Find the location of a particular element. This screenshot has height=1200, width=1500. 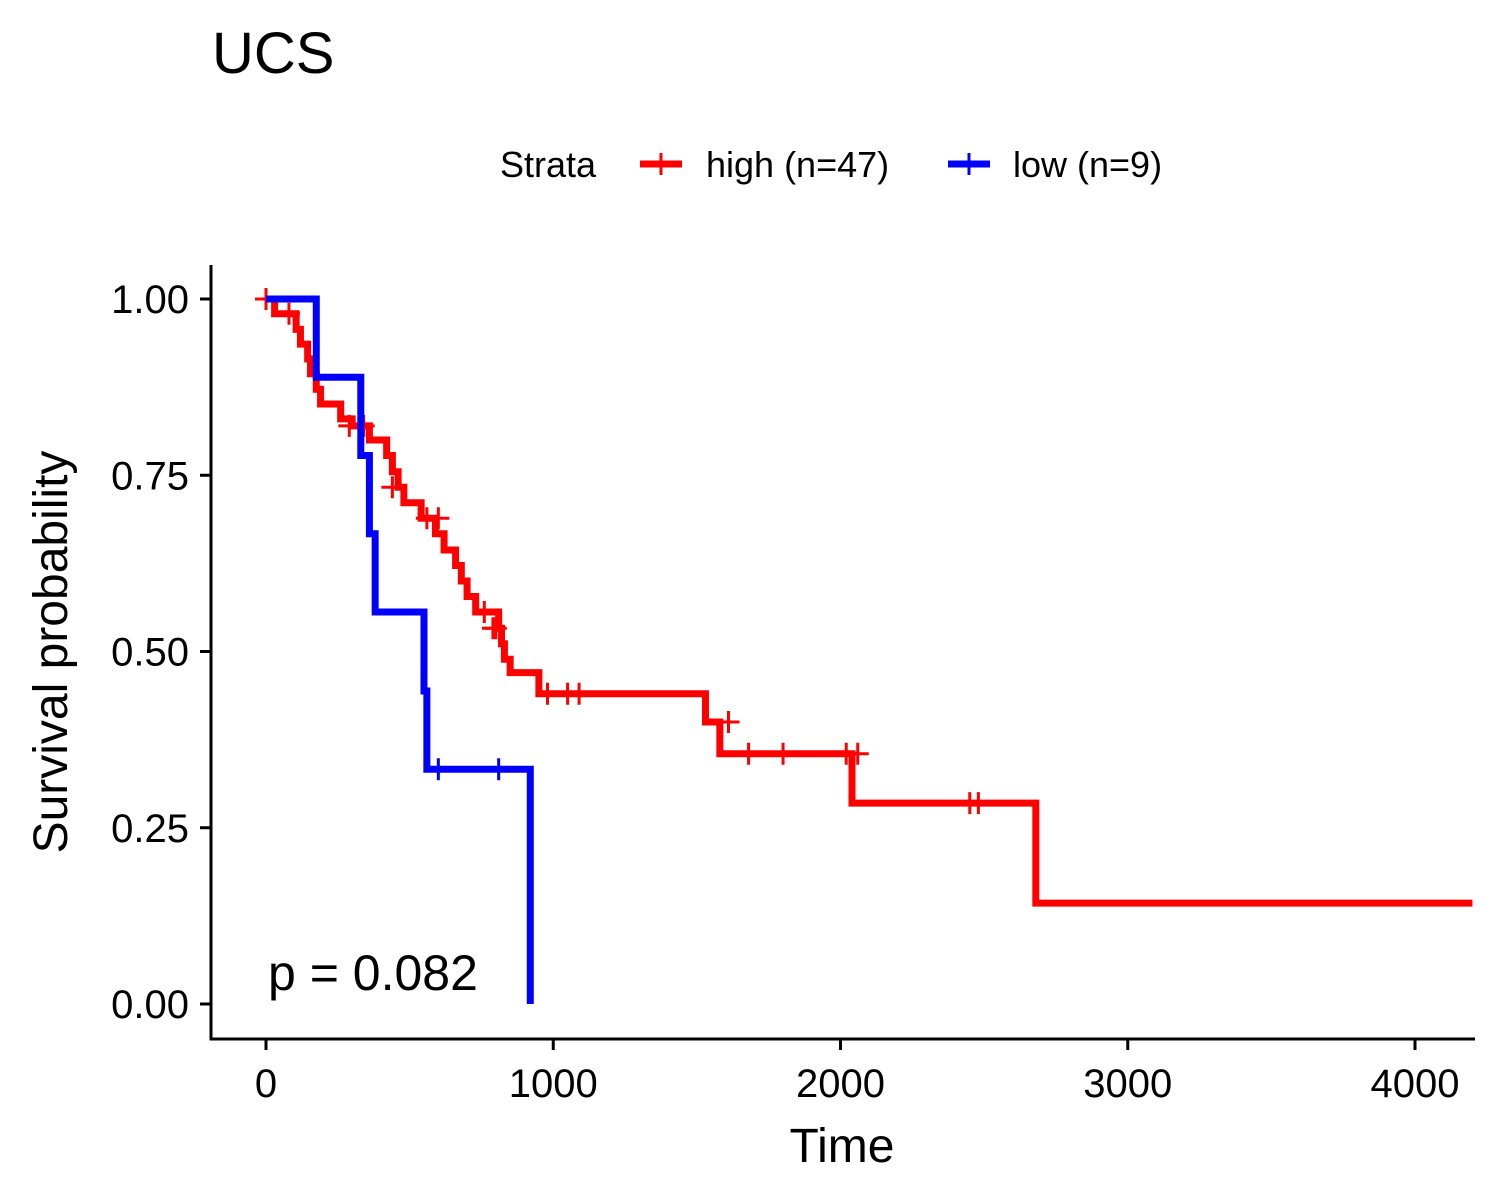

chart-title: UCS is located at coordinates (273, 53).